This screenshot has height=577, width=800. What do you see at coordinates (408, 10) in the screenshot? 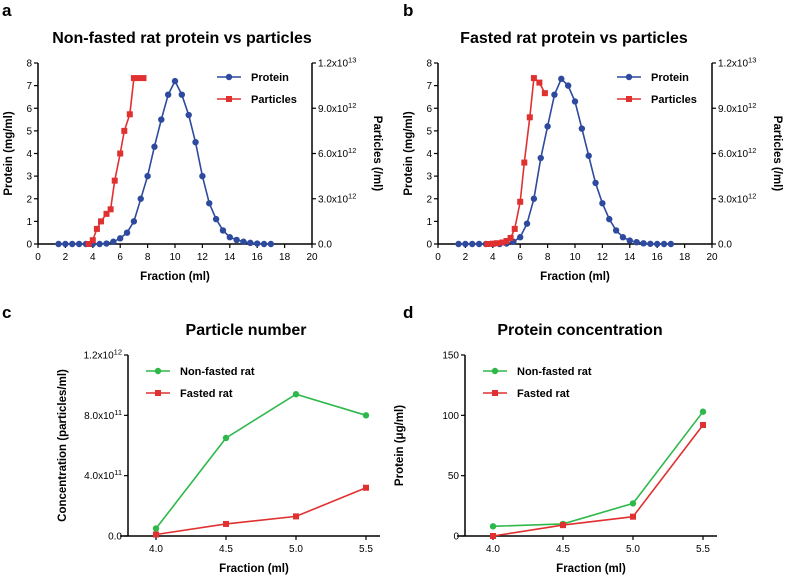
I see `panel-letter-b: b` at bounding box center [408, 10].